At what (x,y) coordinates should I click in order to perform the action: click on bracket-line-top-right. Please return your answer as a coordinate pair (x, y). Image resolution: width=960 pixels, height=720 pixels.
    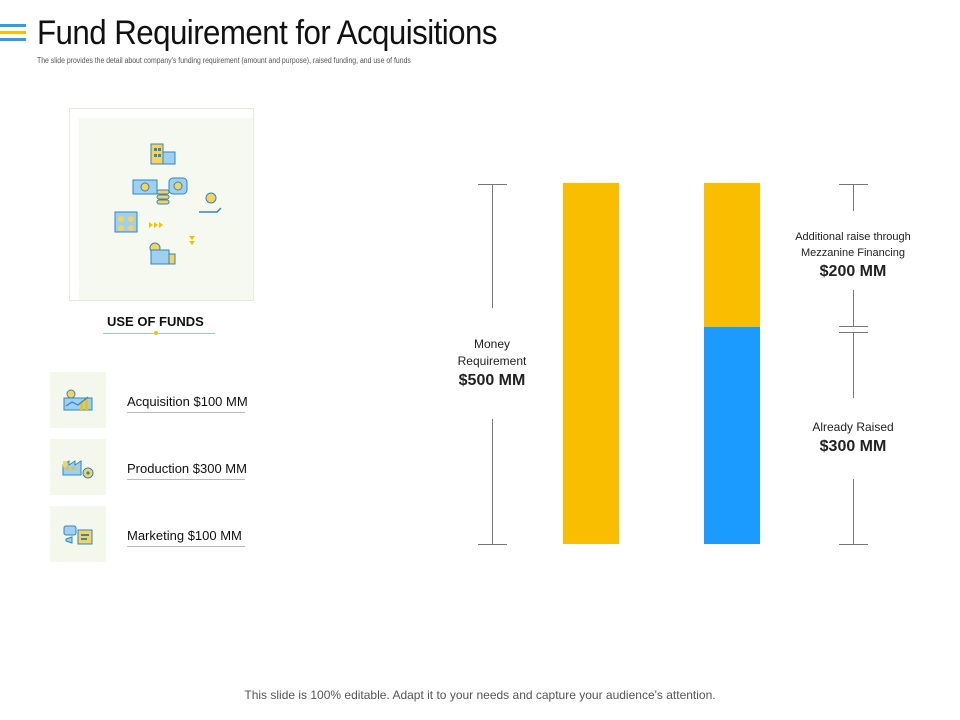
    Looking at the image, I should click on (853, 197).